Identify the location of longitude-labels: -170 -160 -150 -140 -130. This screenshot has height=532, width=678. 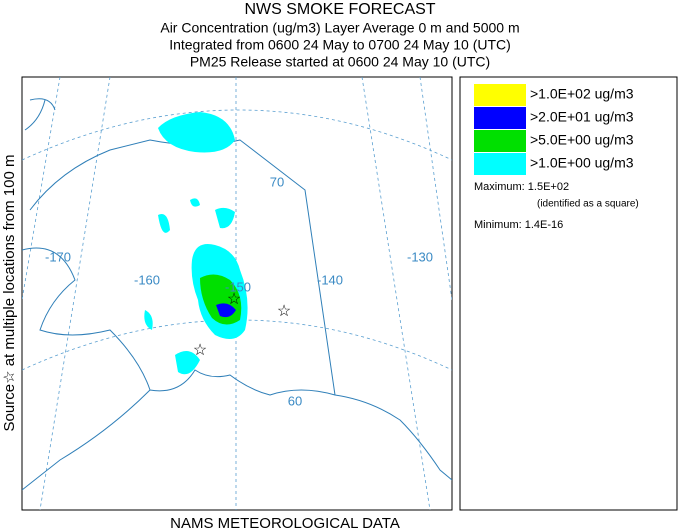
(239, 271).